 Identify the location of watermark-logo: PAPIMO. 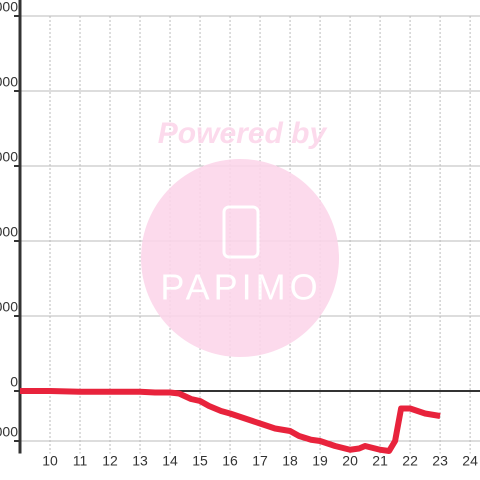
(240, 287).